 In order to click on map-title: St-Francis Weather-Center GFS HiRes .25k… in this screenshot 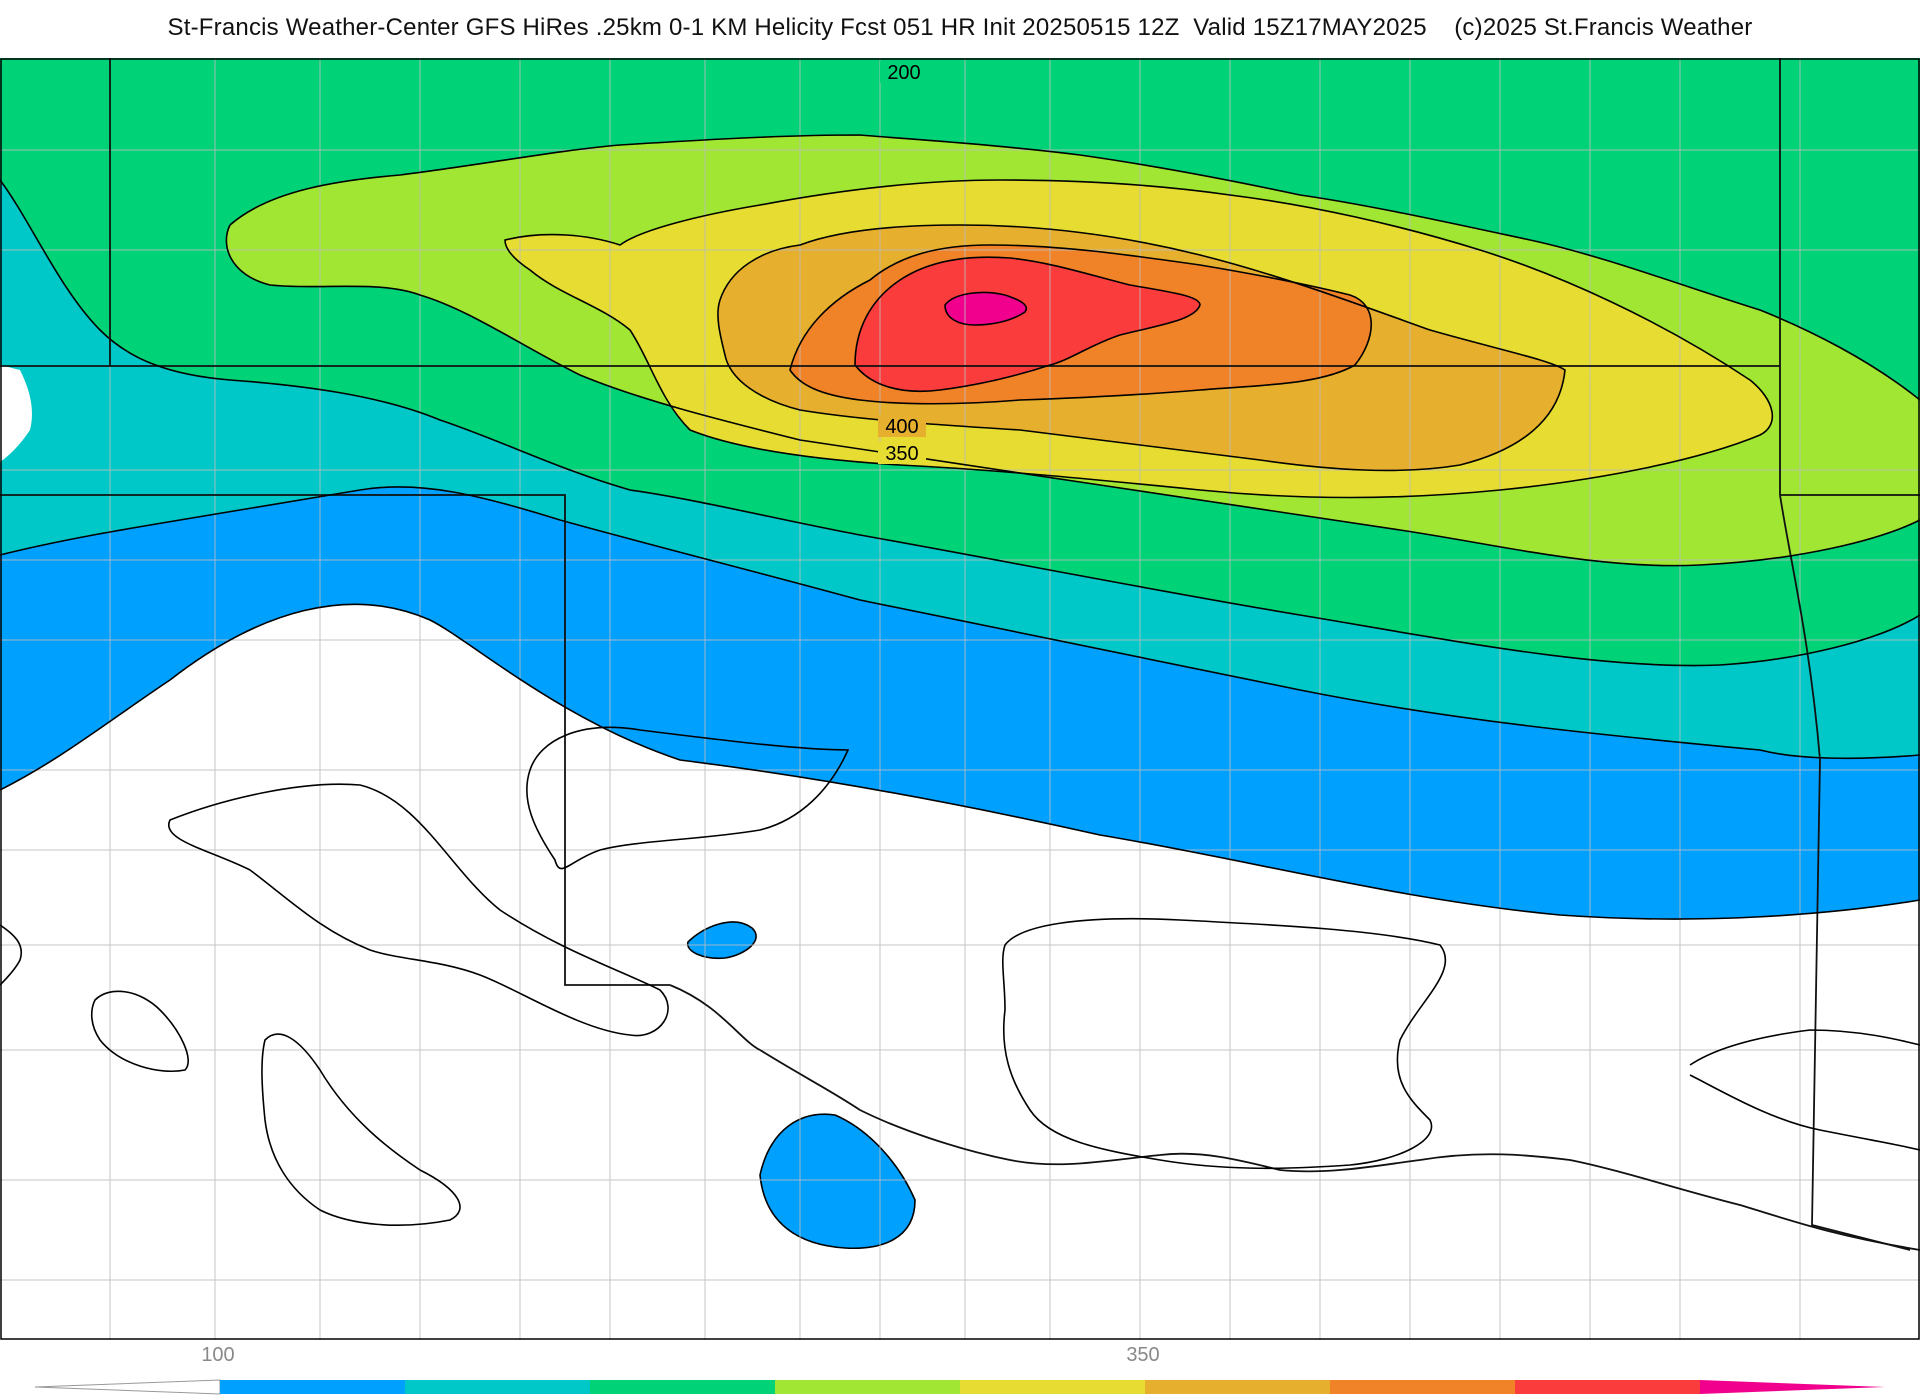, I will do `click(960, 27)`.